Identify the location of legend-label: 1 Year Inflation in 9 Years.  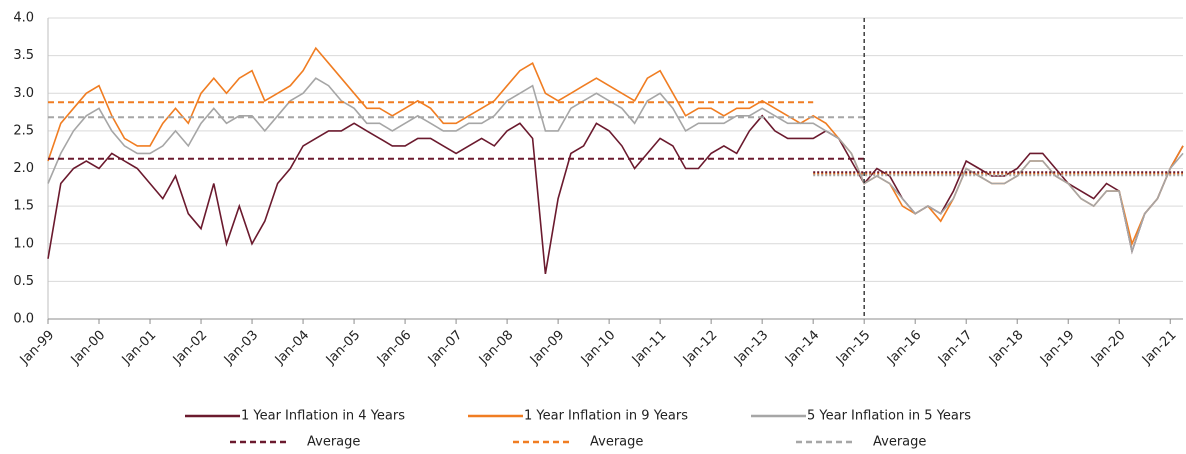
(606, 416).